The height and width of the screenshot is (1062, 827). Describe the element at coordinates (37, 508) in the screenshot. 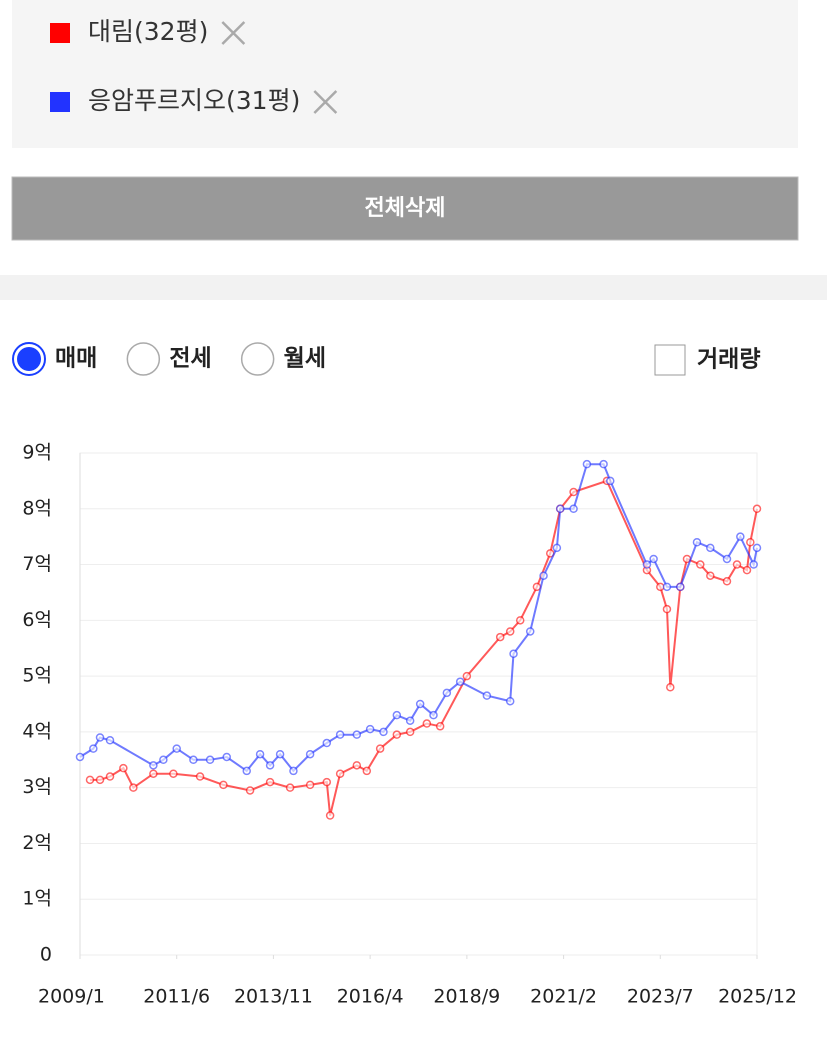

I see `y-tick-label: 8억` at that location.